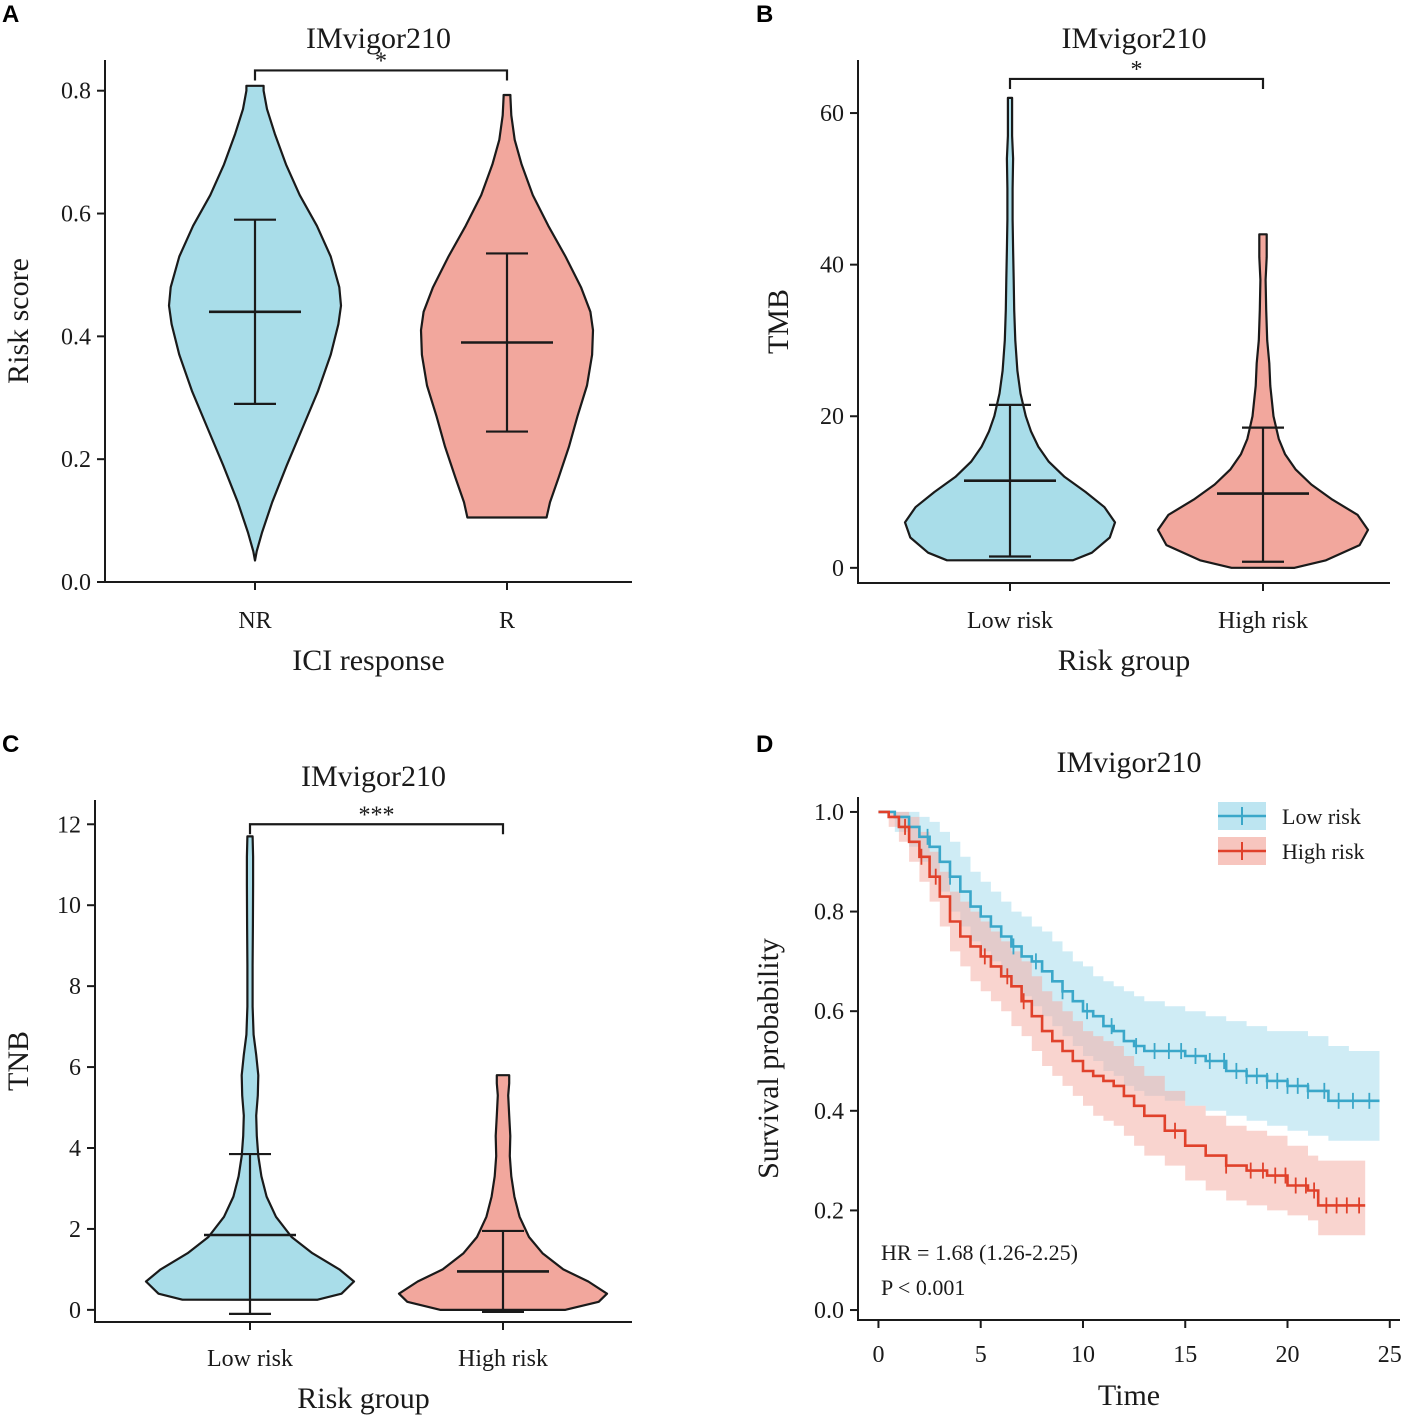  Describe the element at coordinates (764, 744) in the screenshot. I see `panel-letter-d: D` at that location.